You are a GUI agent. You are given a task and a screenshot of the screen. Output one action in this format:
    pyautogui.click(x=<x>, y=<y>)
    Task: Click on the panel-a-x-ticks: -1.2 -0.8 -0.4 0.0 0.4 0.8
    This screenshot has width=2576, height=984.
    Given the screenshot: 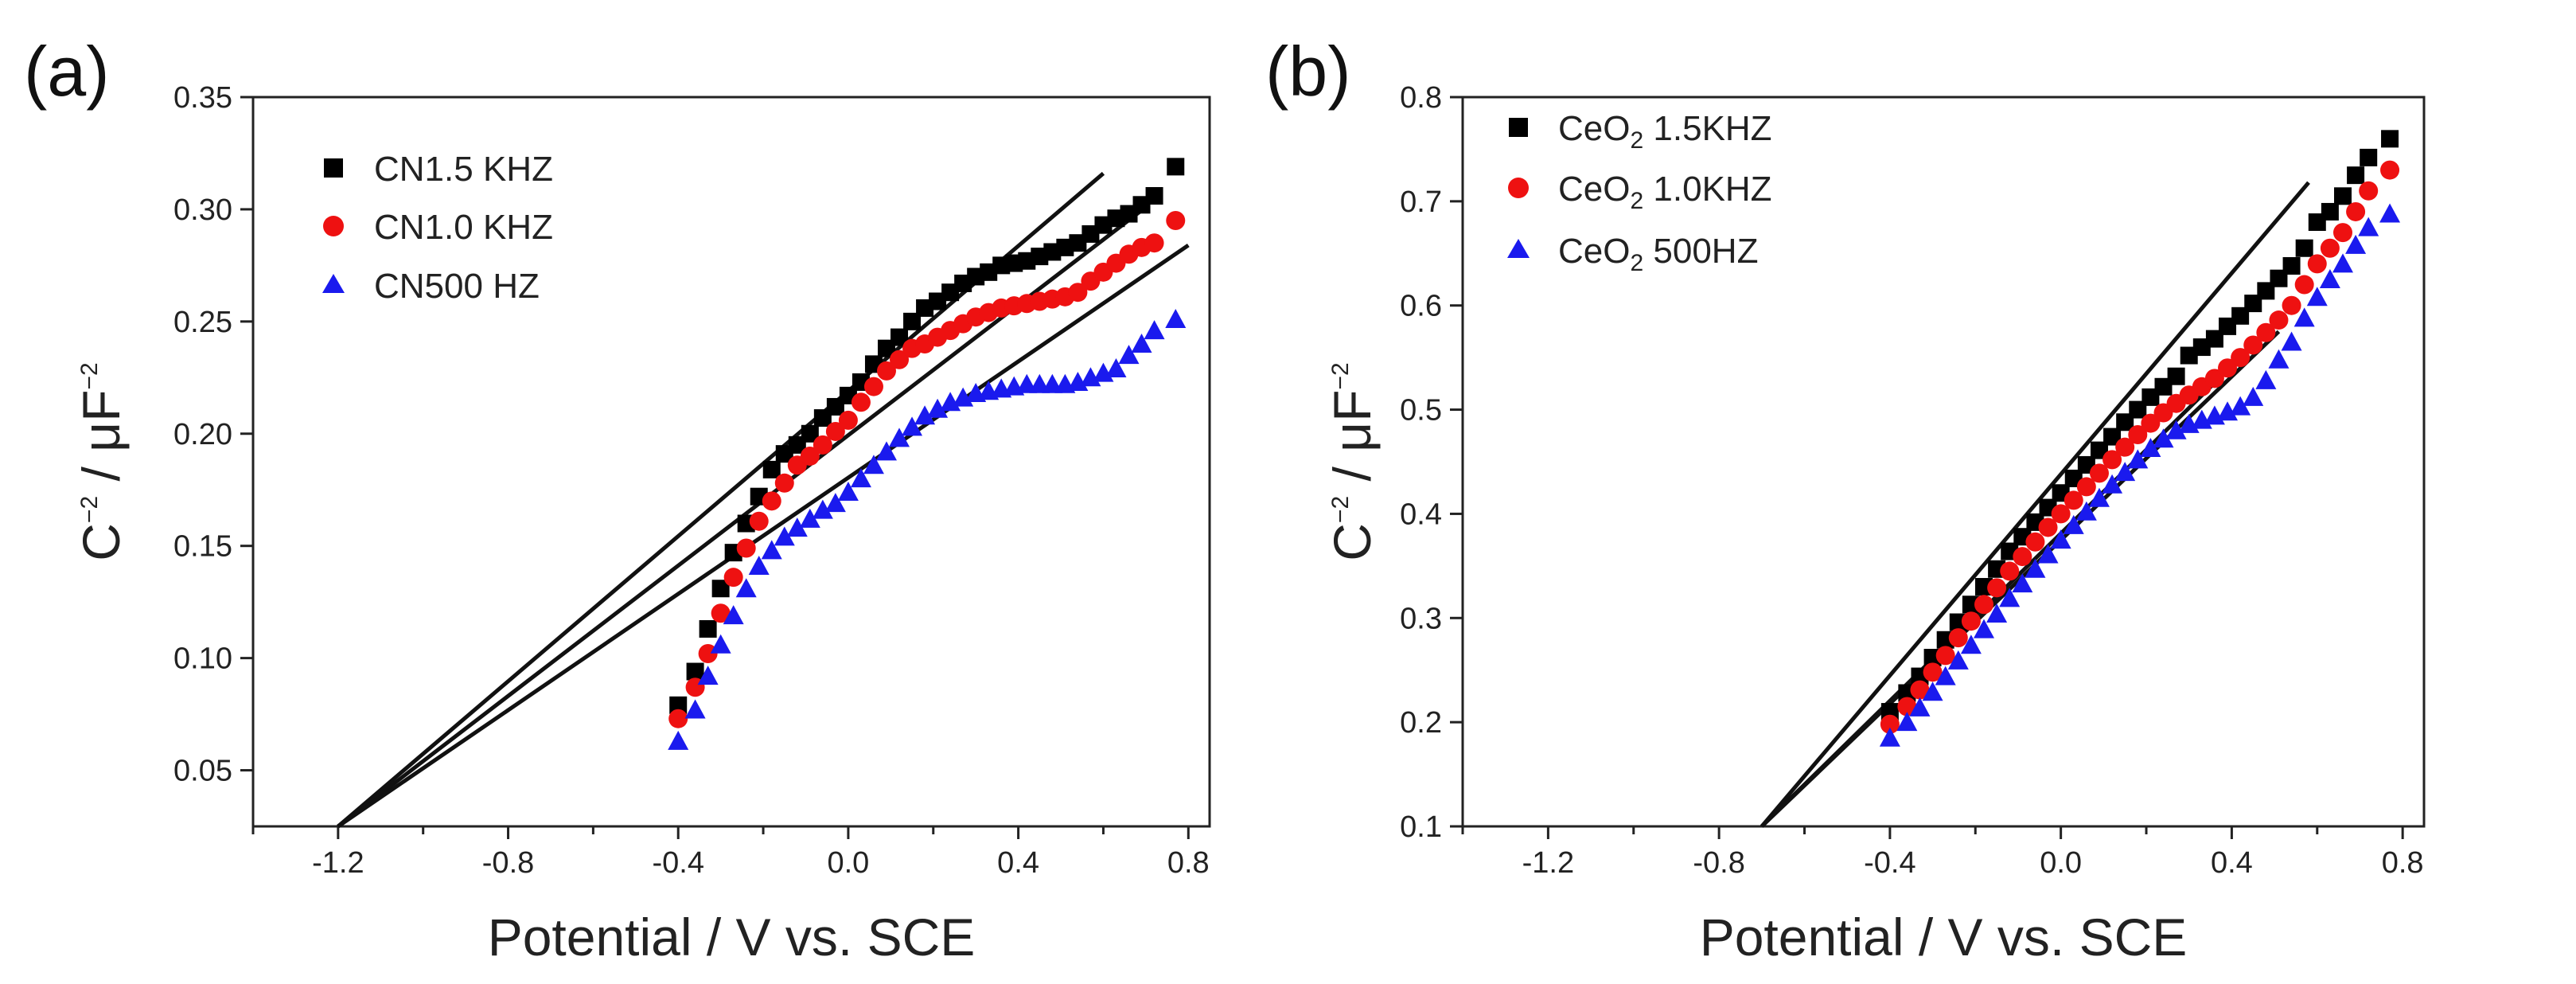 What is the action you would take?
    pyautogui.click(x=730, y=853)
    